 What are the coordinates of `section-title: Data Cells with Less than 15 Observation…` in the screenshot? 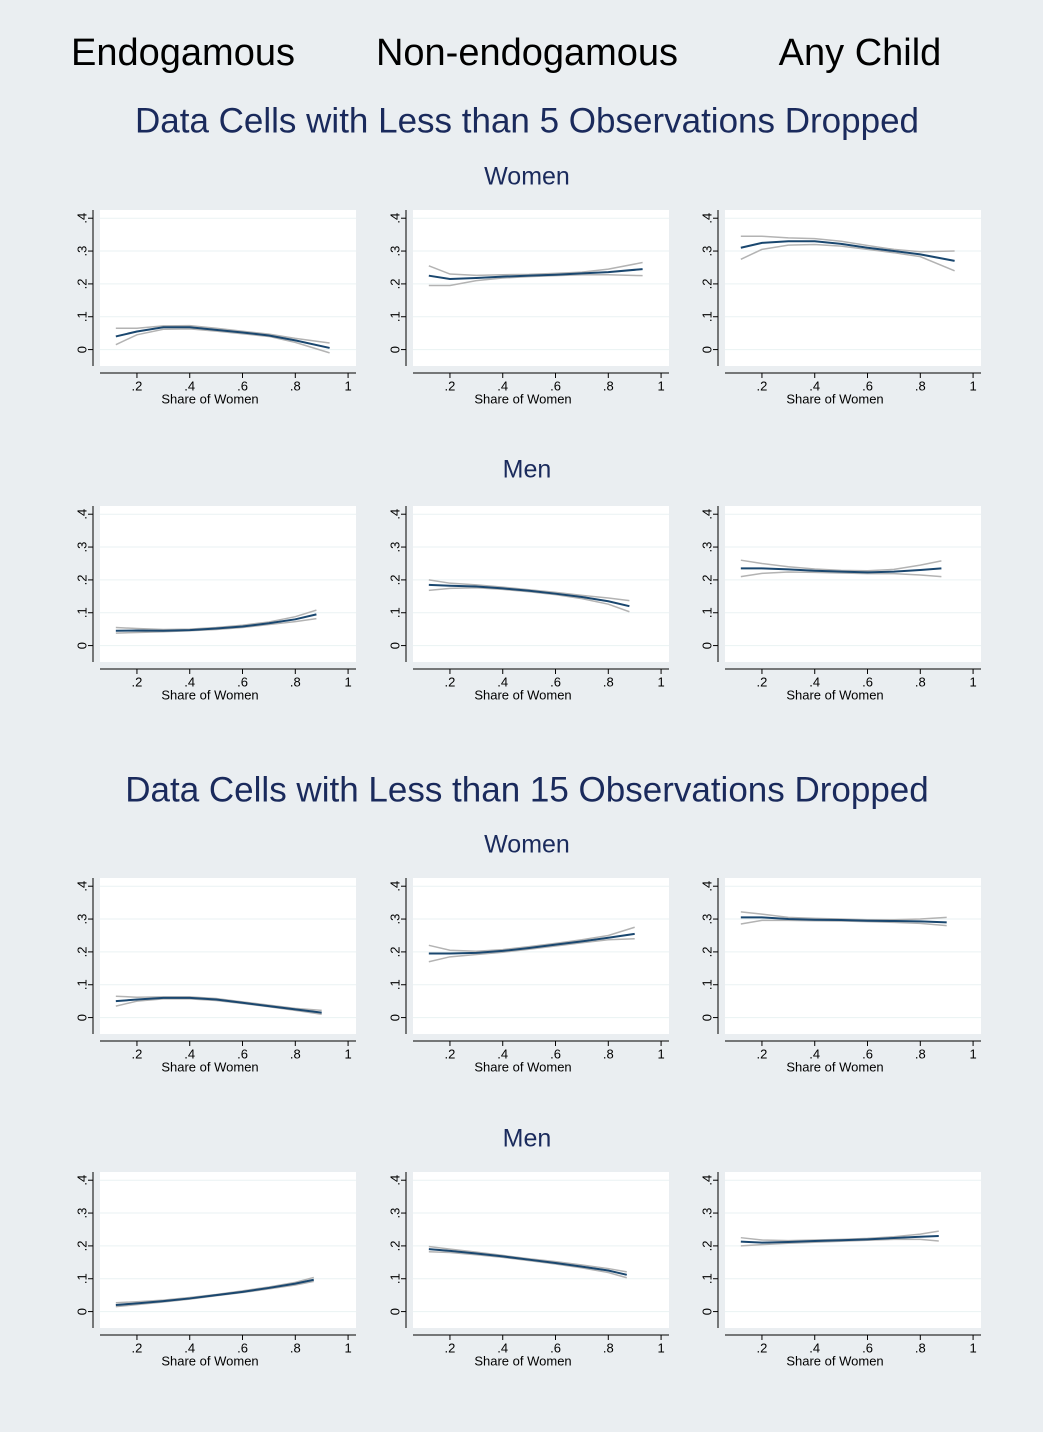 It's located at (526, 789).